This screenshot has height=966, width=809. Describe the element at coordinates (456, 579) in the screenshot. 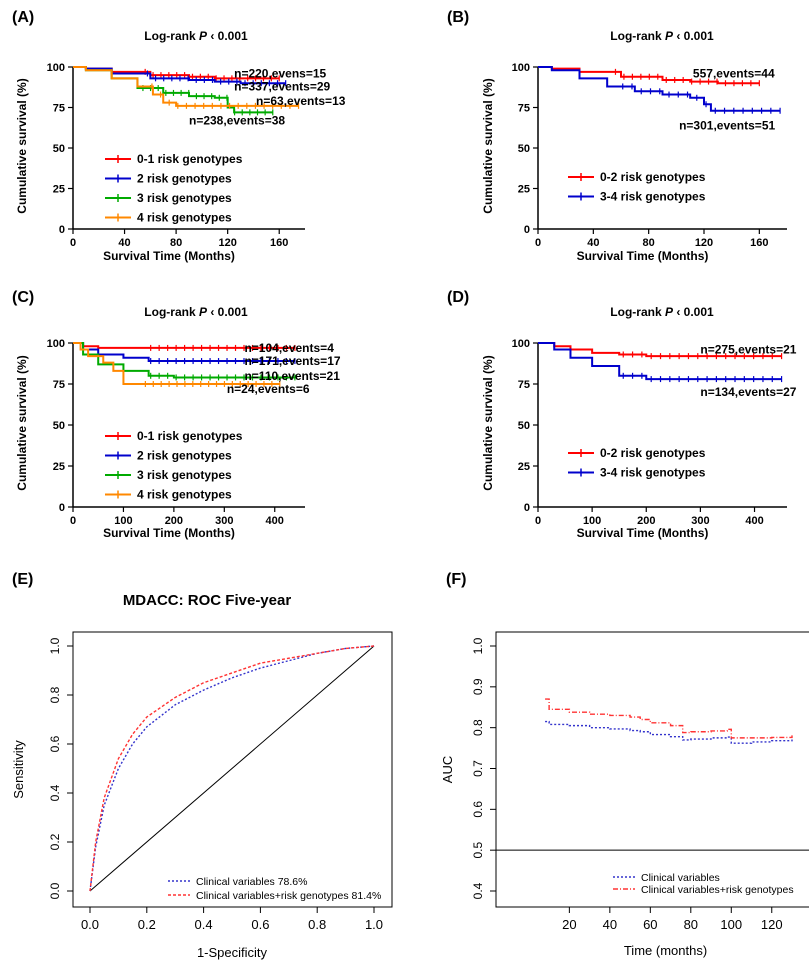

I see `panel-tag: (F)` at that location.